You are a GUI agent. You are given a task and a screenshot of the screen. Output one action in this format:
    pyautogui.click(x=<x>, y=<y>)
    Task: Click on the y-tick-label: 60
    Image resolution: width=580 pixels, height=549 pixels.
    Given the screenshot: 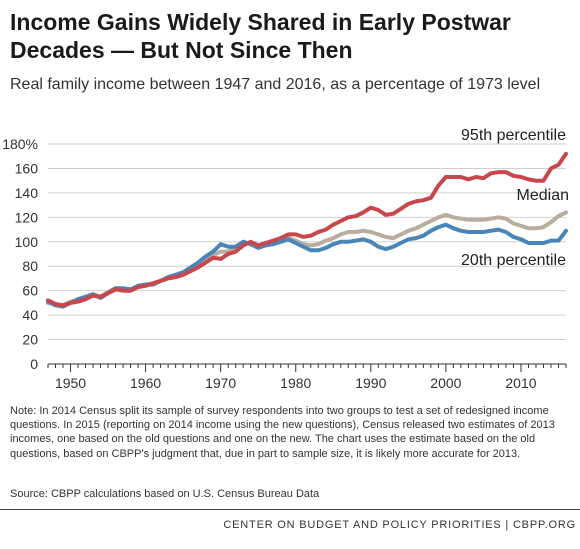 What is the action you would take?
    pyautogui.click(x=30, y=291)
    